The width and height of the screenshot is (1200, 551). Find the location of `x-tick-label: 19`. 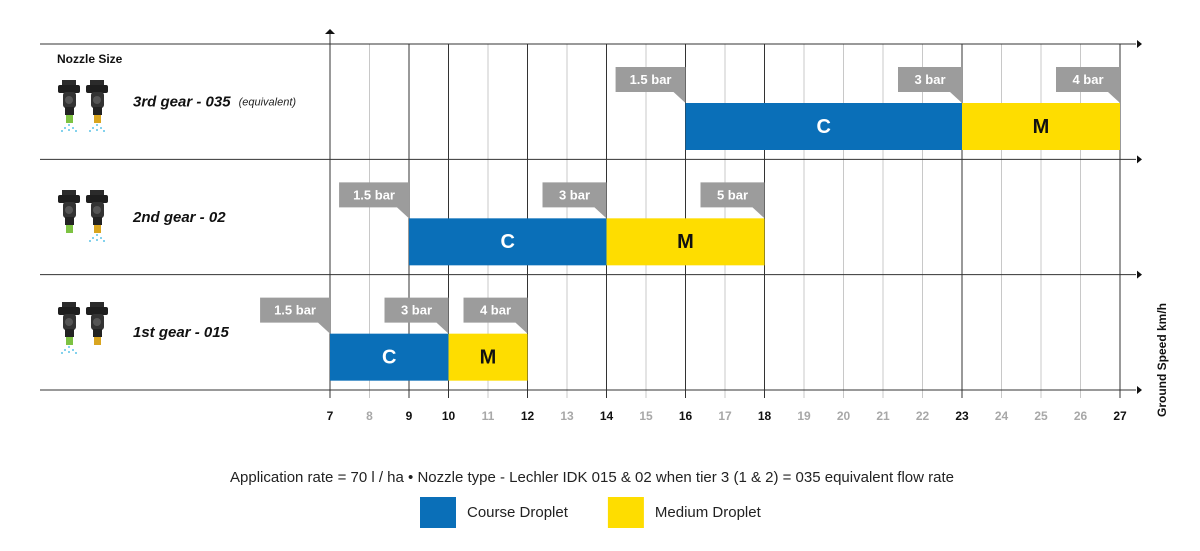

x-tick-label: 19 is located at coordinates (804, 416).